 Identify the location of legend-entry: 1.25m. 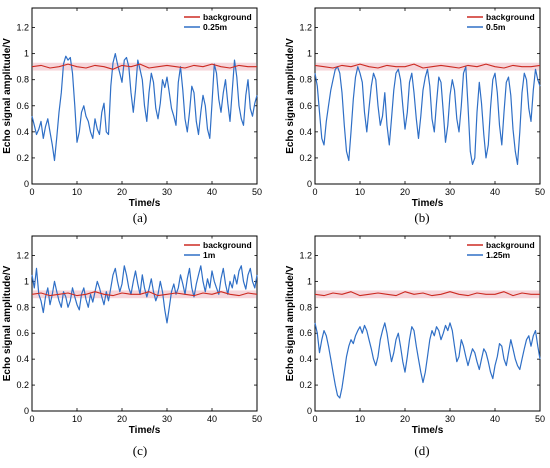
(498, 255).